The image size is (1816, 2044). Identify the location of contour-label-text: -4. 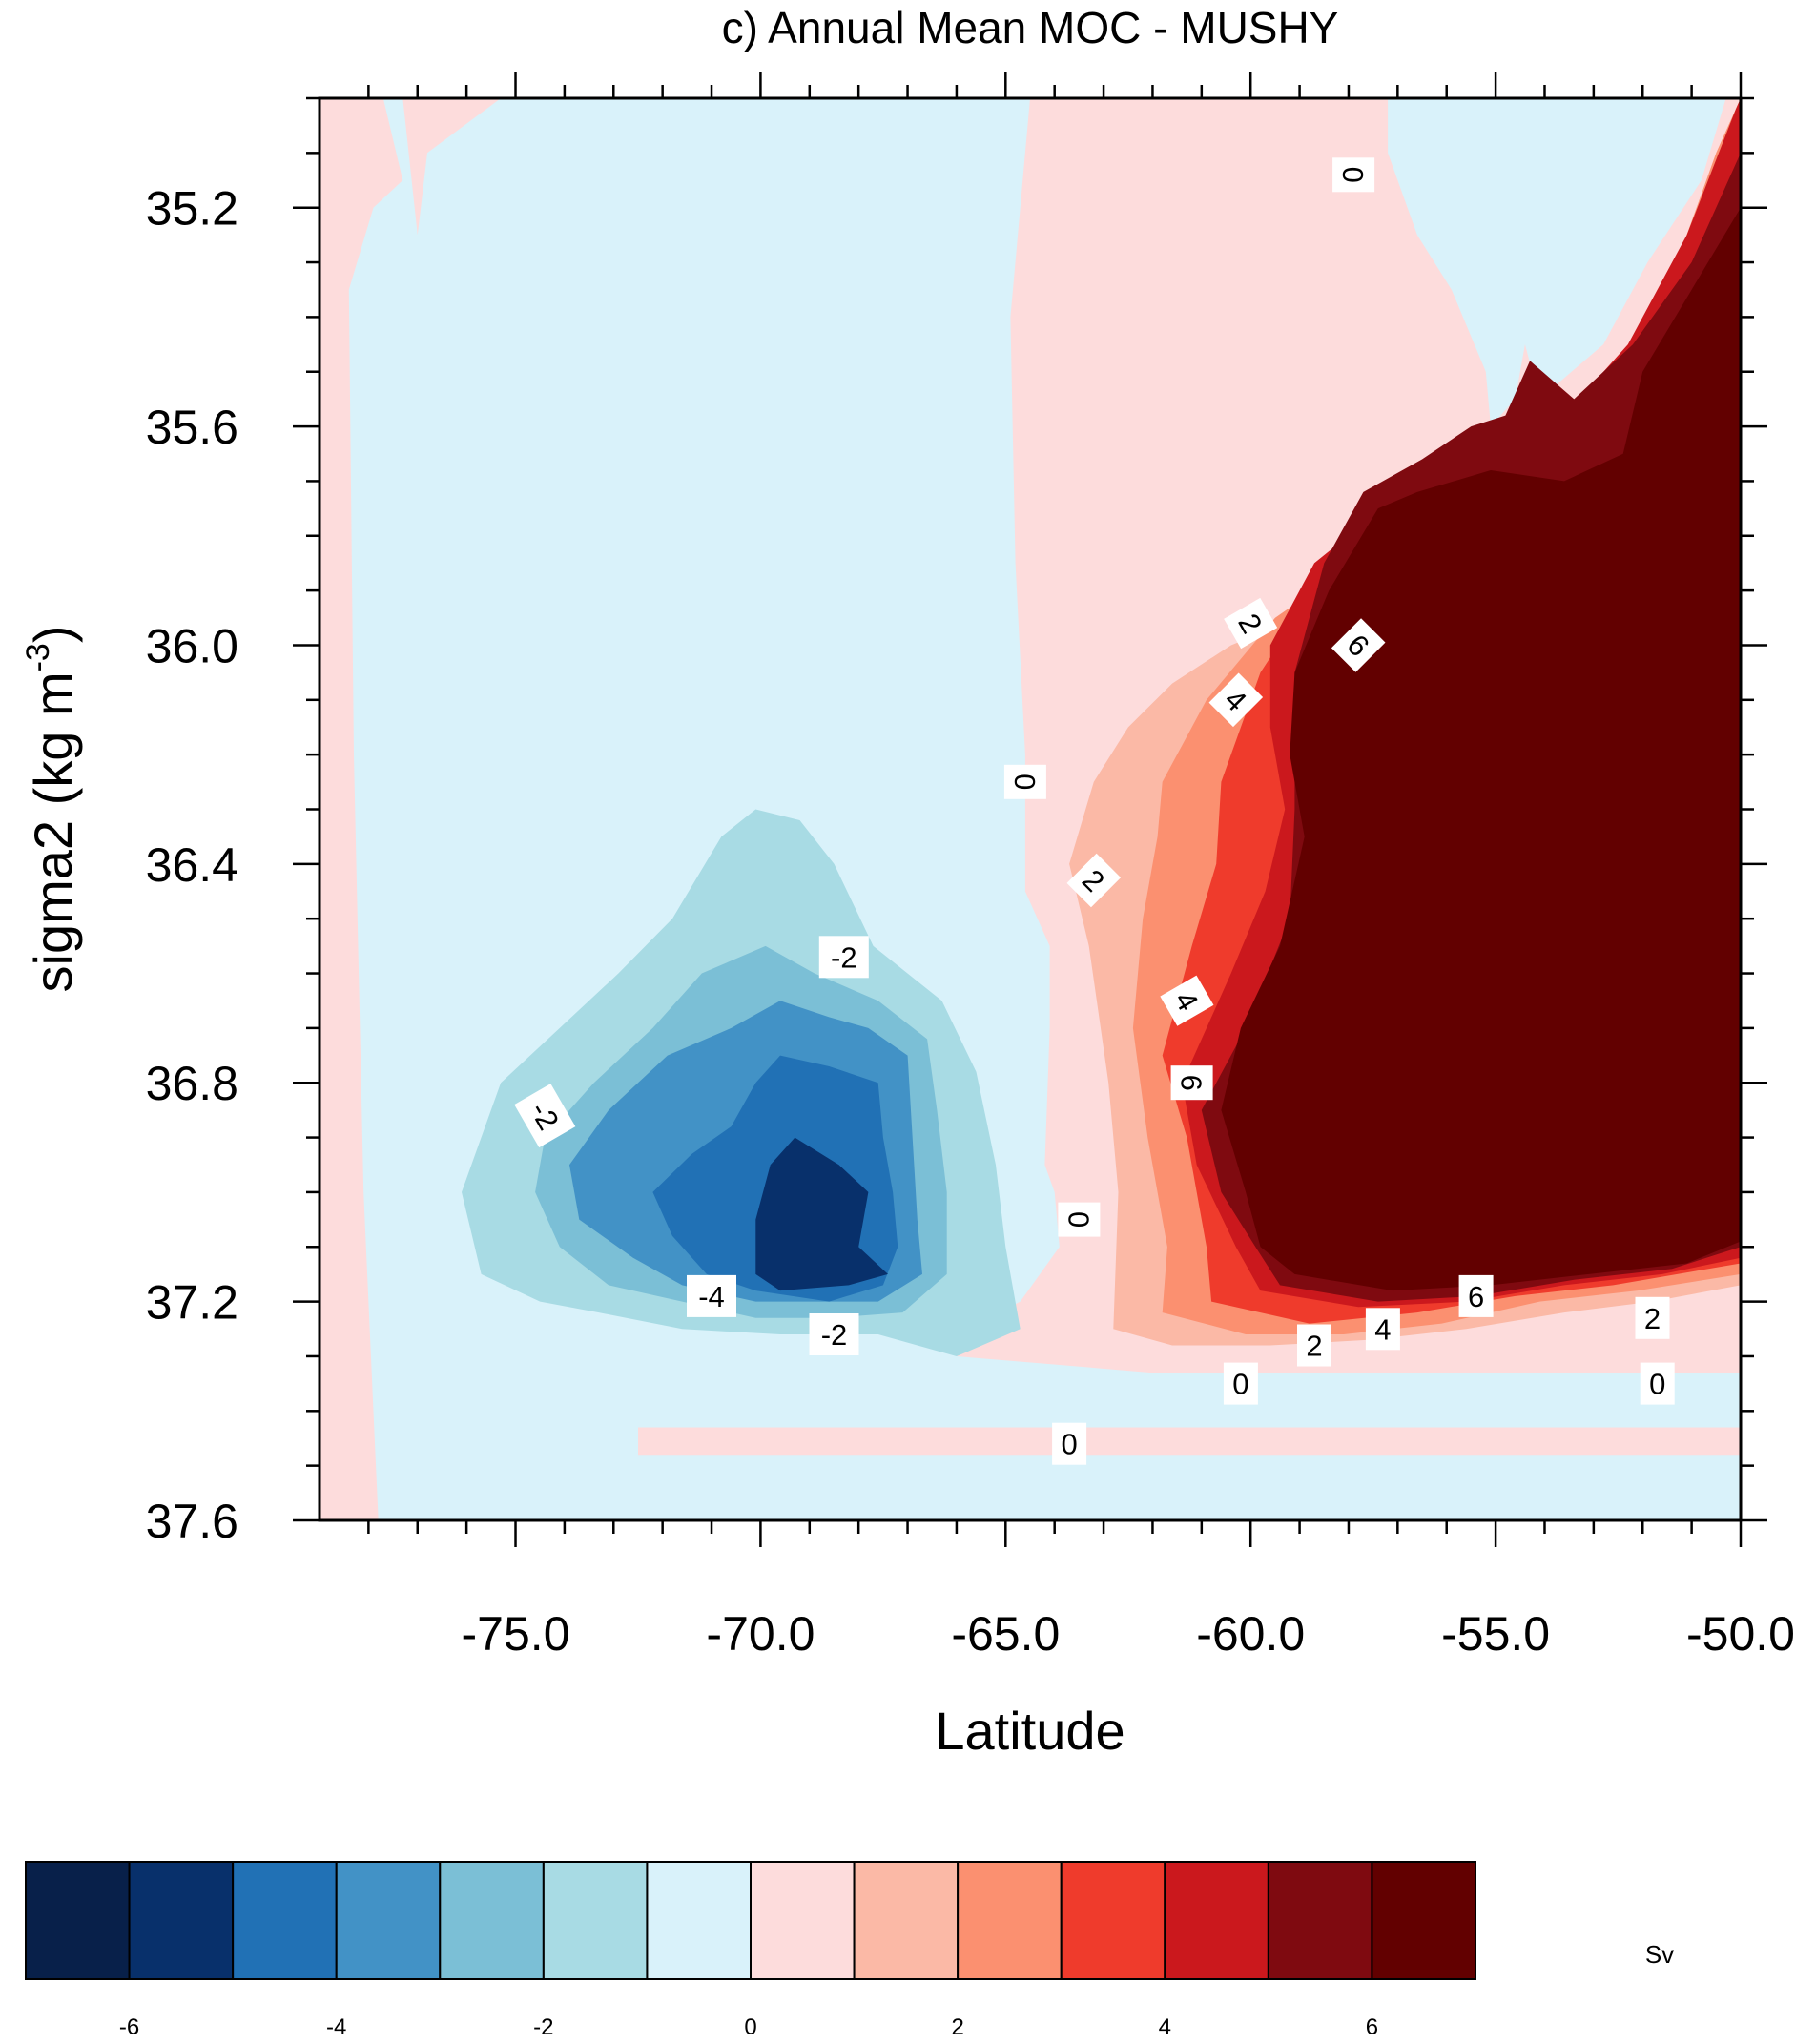
(711, 1296).